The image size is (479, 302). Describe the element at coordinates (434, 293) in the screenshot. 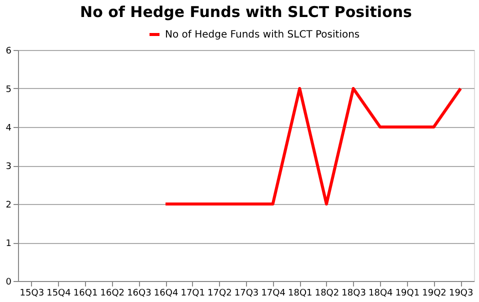

I see `x-tick-label: 19Q2` at that location.